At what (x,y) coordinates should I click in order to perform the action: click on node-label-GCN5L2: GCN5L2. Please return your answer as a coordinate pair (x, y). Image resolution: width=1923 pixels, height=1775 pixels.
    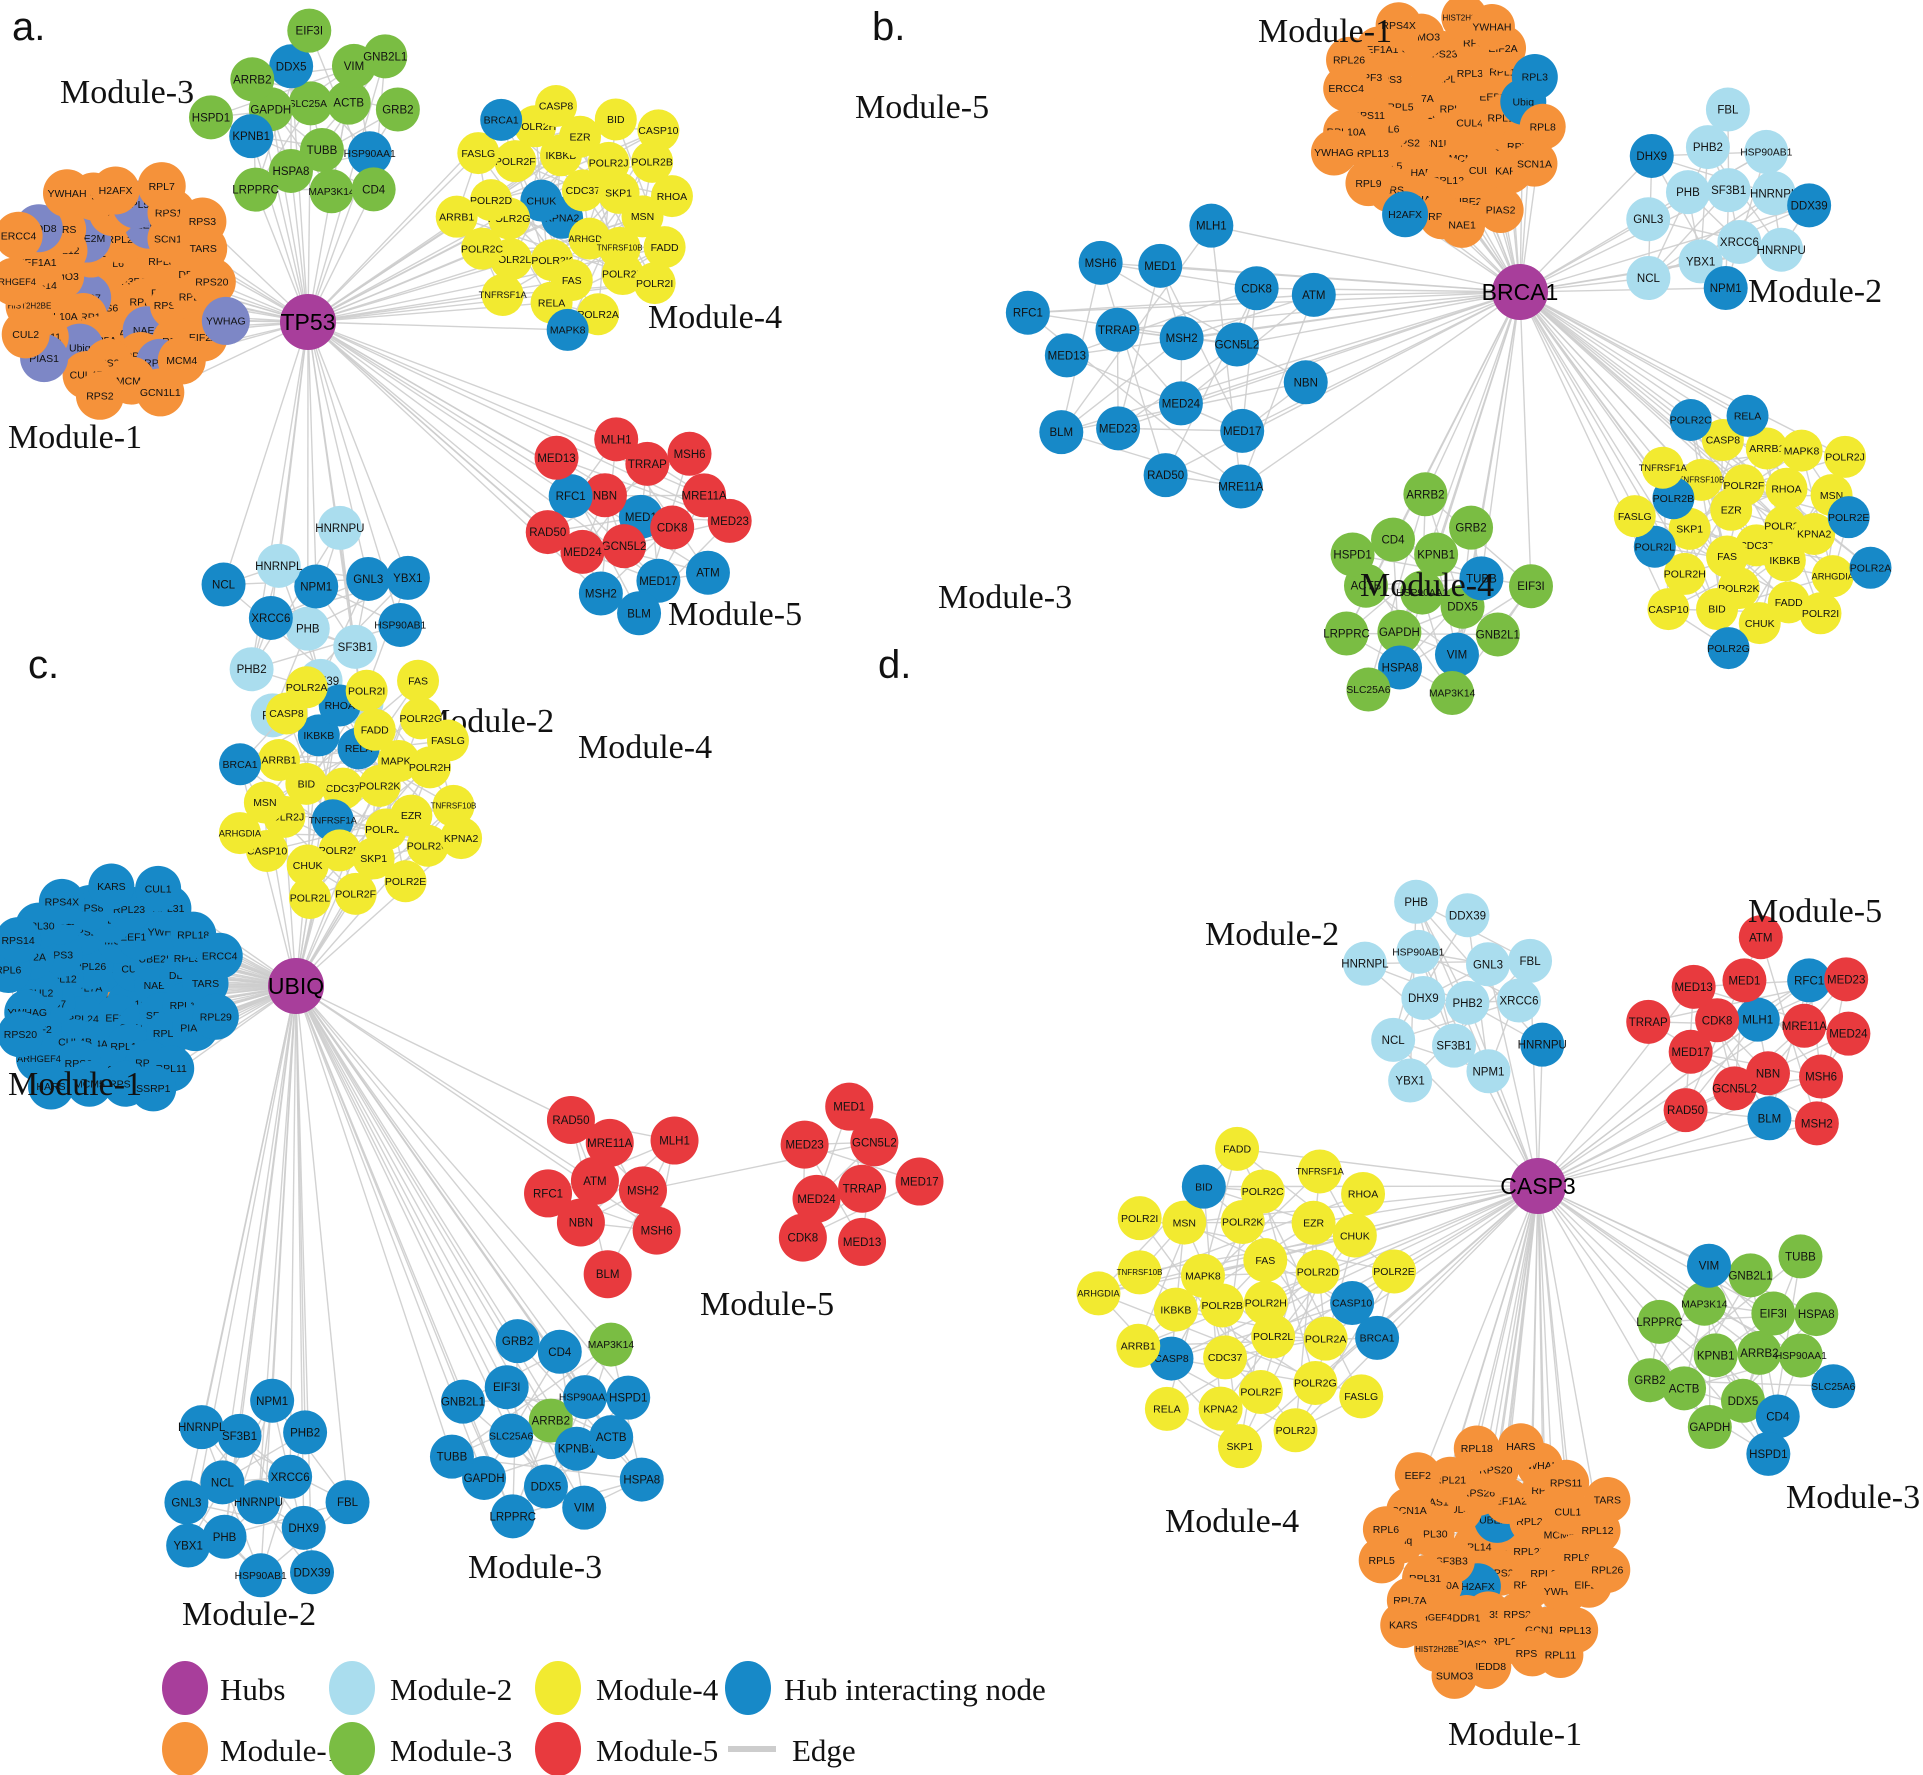
    Looking at the image, I should click on (1734, 1089).